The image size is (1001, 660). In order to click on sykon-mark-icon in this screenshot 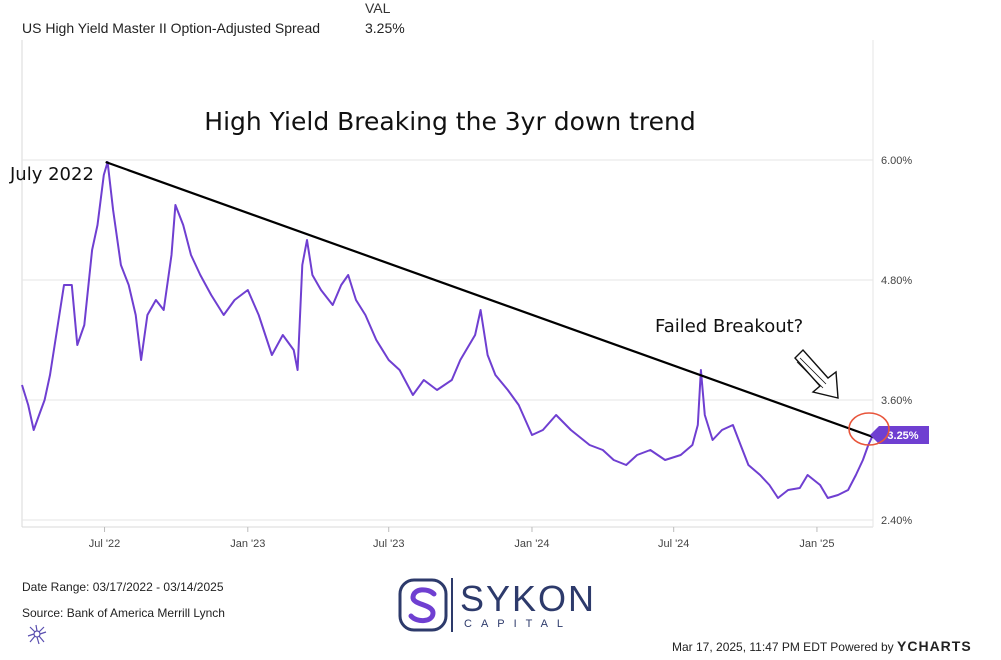, I will do `click(423, 605)`.